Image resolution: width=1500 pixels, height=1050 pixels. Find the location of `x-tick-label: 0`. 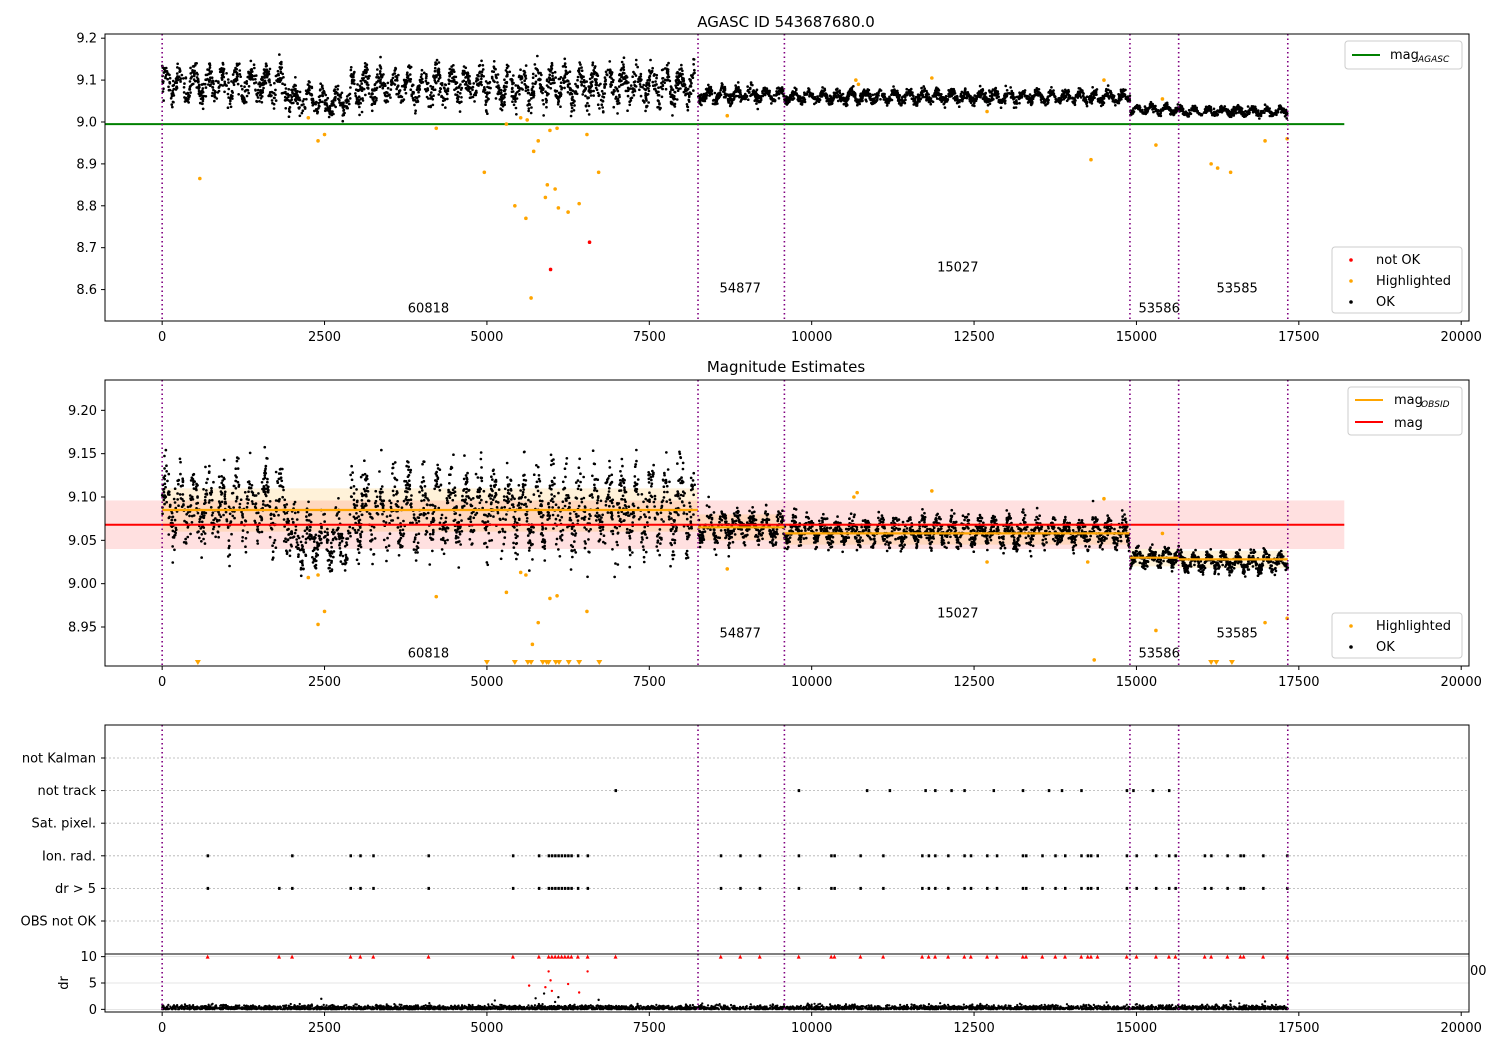

x-tick-label: 0 is located at coordinates (162, 682).